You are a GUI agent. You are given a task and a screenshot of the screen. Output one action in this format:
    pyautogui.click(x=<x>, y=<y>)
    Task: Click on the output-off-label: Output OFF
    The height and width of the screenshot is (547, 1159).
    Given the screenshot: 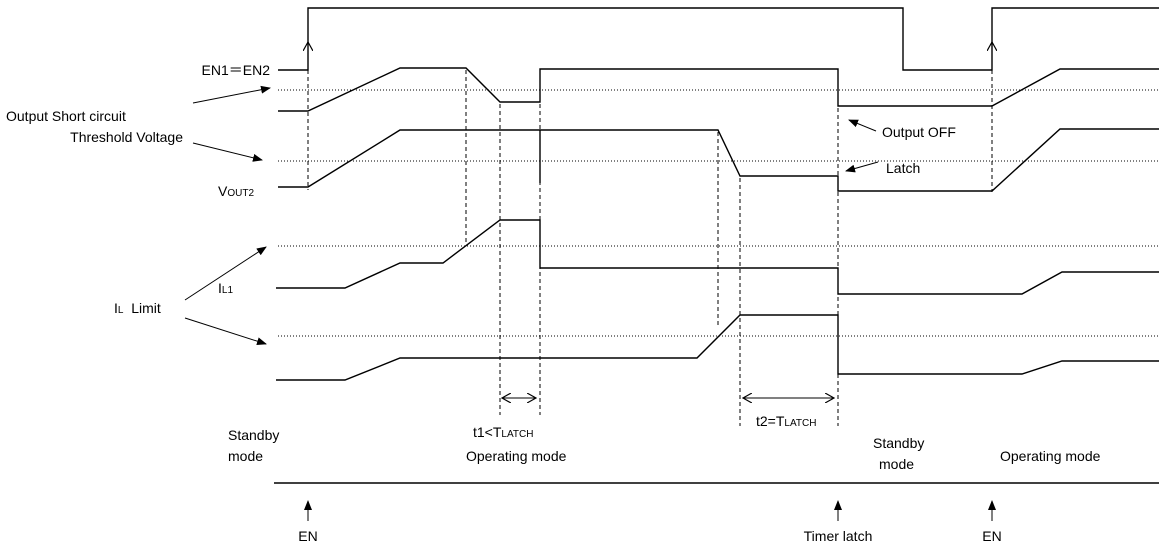 What is the action you would take?
    pyautogui.click(x=919, y=132)
    